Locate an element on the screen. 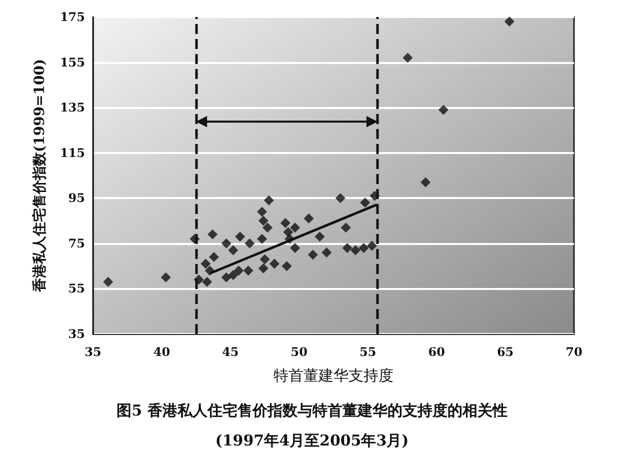 Image resolution: width=624 pixels, height=473 pixels. y-axis-title: 香港私人住宅售价指数(1999=100) is located at coordinates (39, 176).